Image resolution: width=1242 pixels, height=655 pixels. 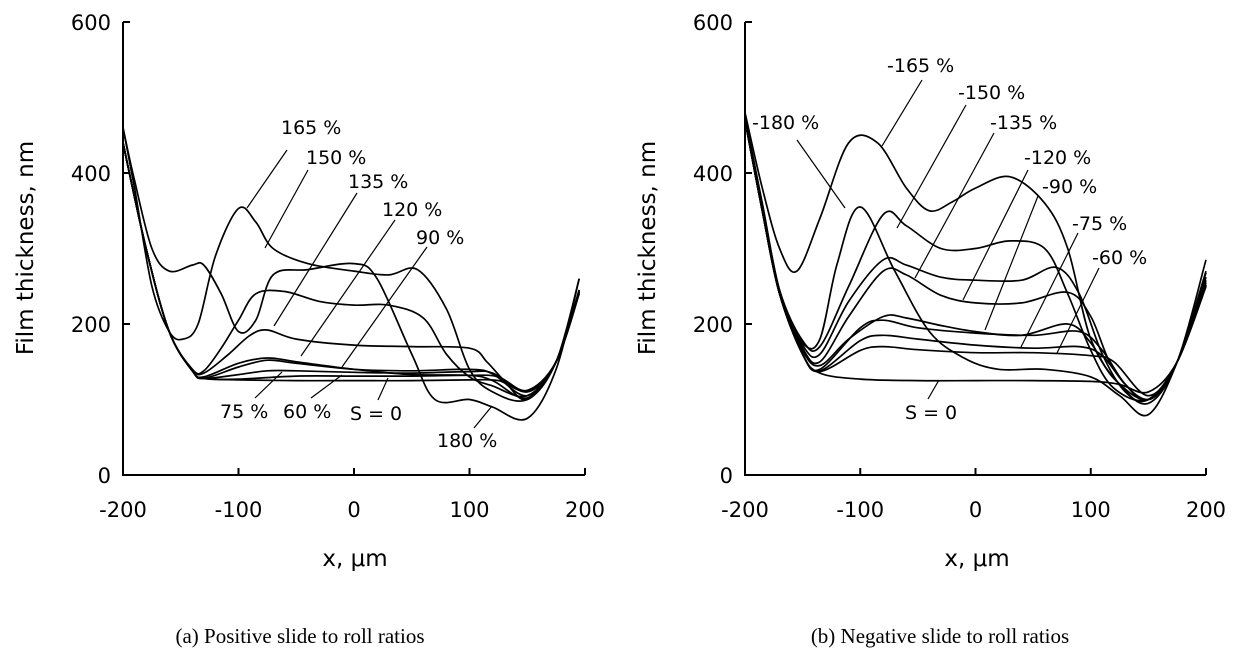 What do you see at coordinates (440, 238) in the screenshot?
I see `annotation-90: 90 %` at bounding box center [440, 238].